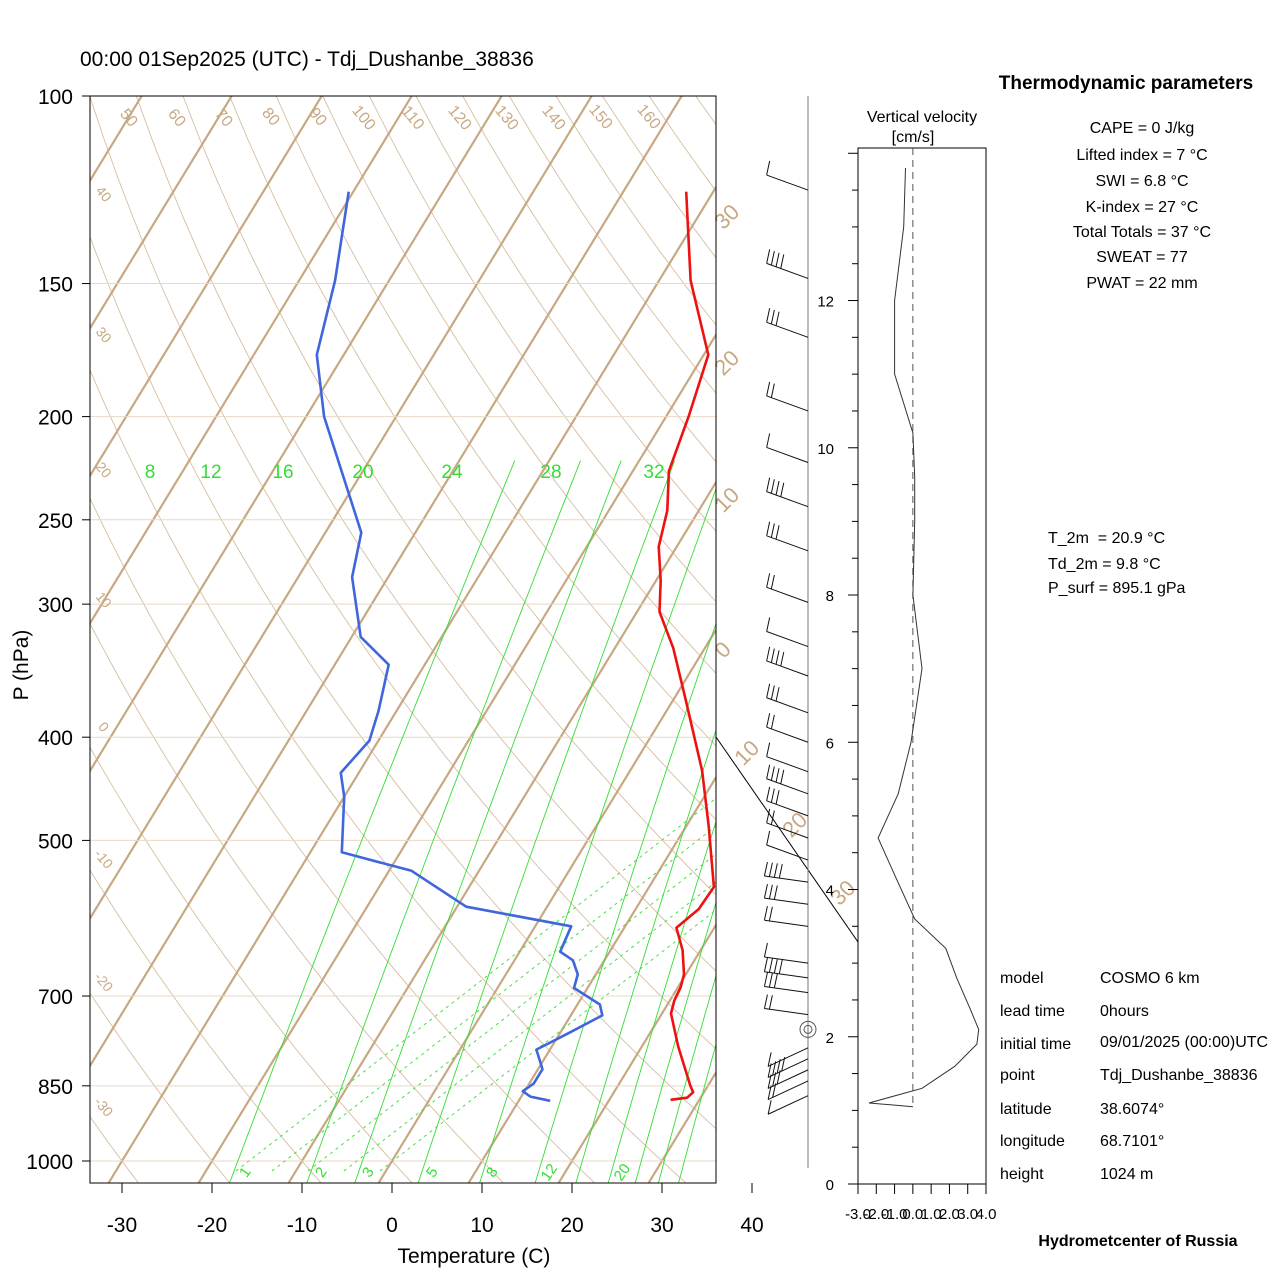  I want to click on adiabat-label: 90, so click(317, 117).